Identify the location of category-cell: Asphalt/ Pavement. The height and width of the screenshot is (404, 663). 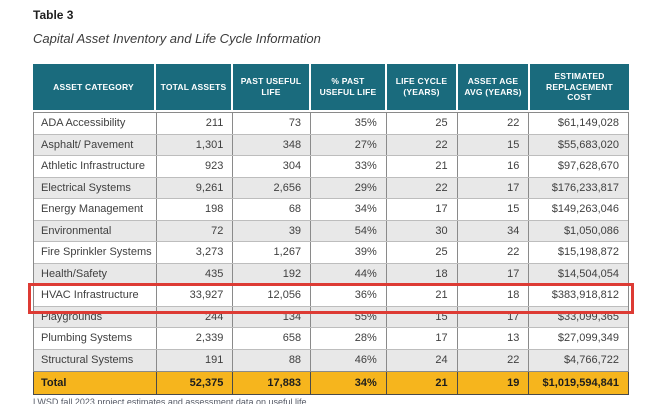
(95, 144).